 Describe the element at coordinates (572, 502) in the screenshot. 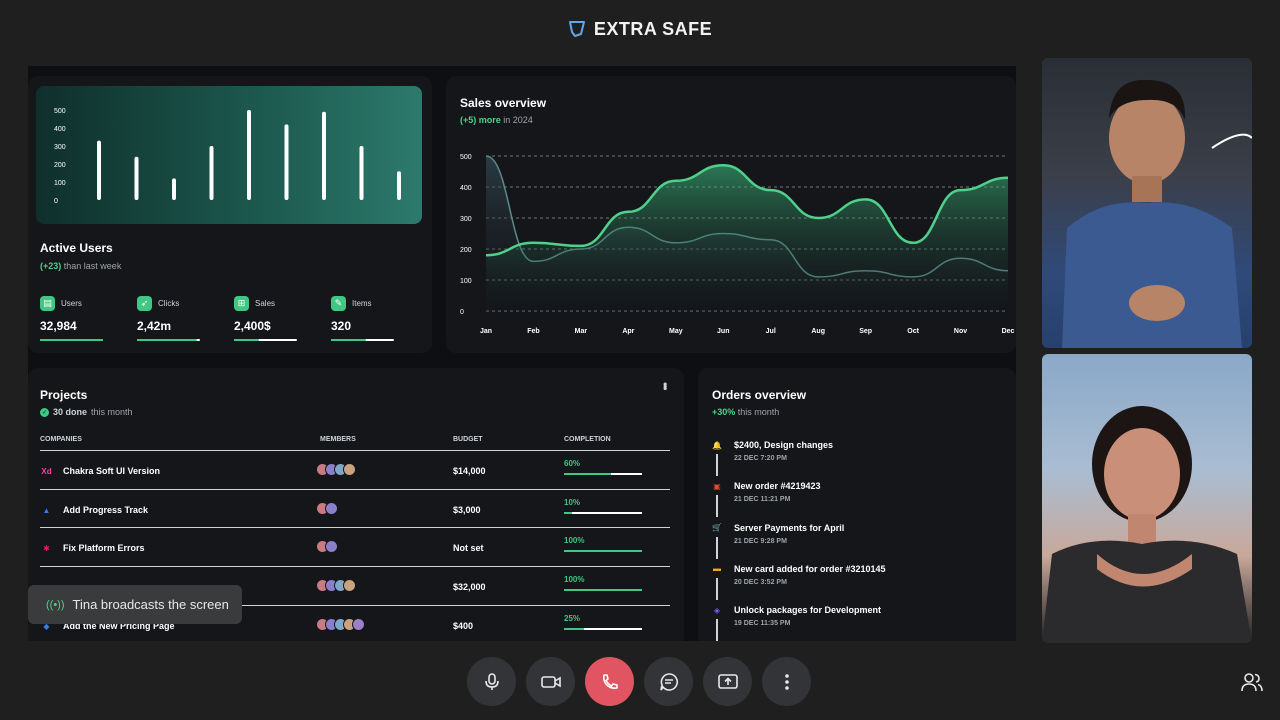

I see `completion-value: 10%` at that location.